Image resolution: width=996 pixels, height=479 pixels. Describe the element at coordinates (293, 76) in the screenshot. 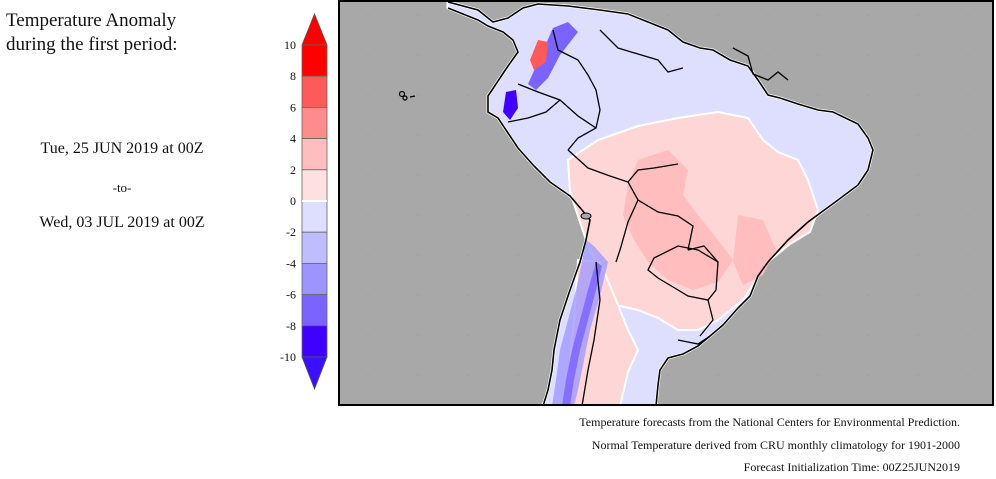

I see `colorbar-tick-label: 8` at that location.